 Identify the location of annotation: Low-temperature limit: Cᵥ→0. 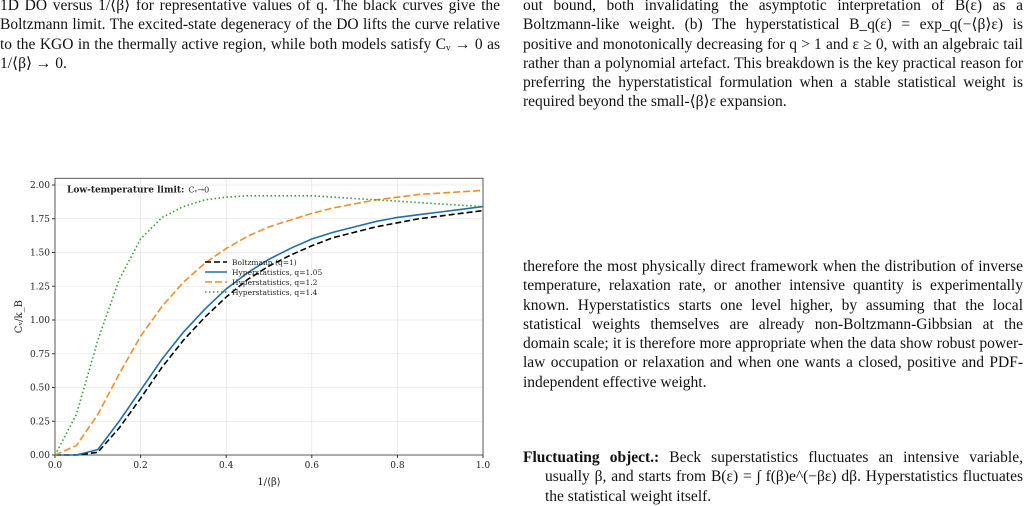
(138, 190).